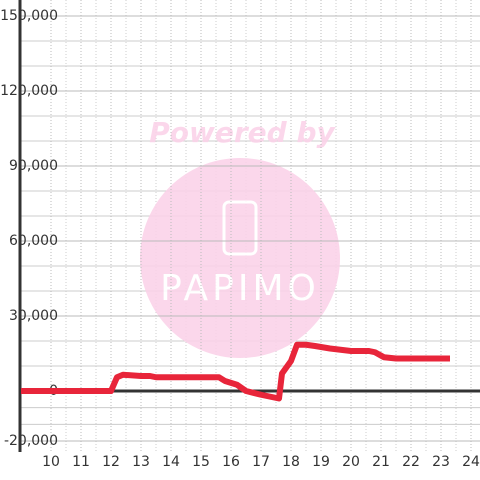 The image size is (480, 480). Describe the element at coordinates (33, 316) in the screenshot. I see `y-tick-label: 30,000` at that location.